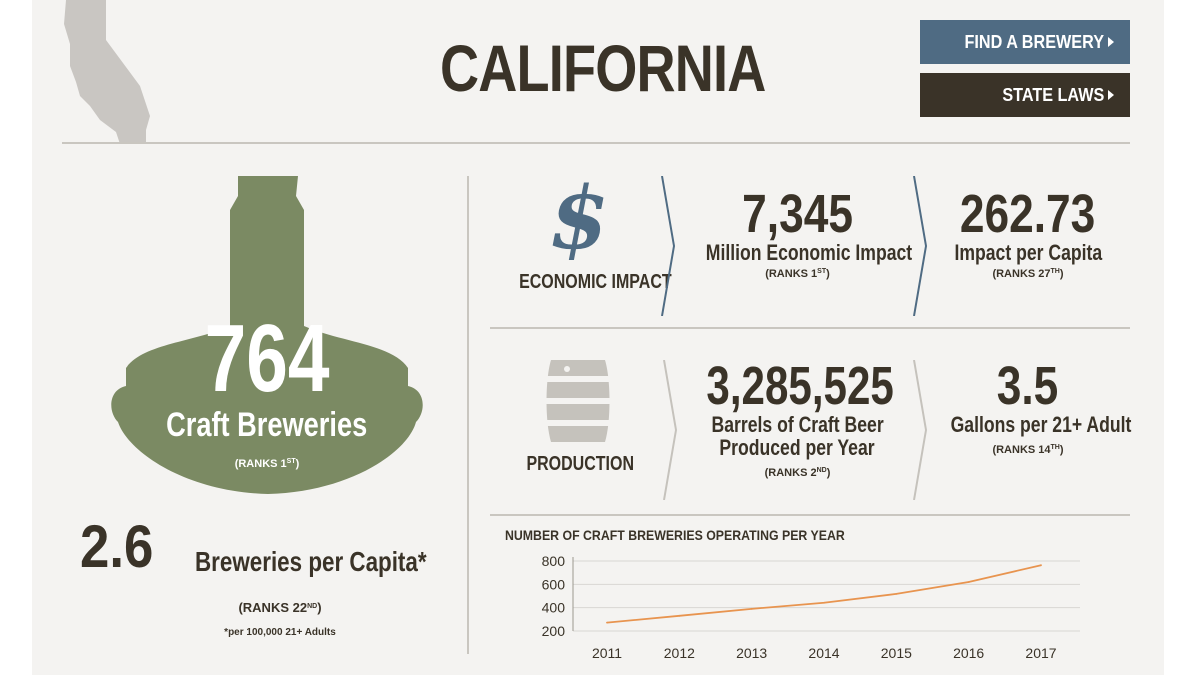 Image resolution: width=1200 pixels, height=675 pixels. Describe the element at coordinates (311, 561) in the screenshot. I see `breweries-per-capita-label: Breweries per Capita*` at that location.